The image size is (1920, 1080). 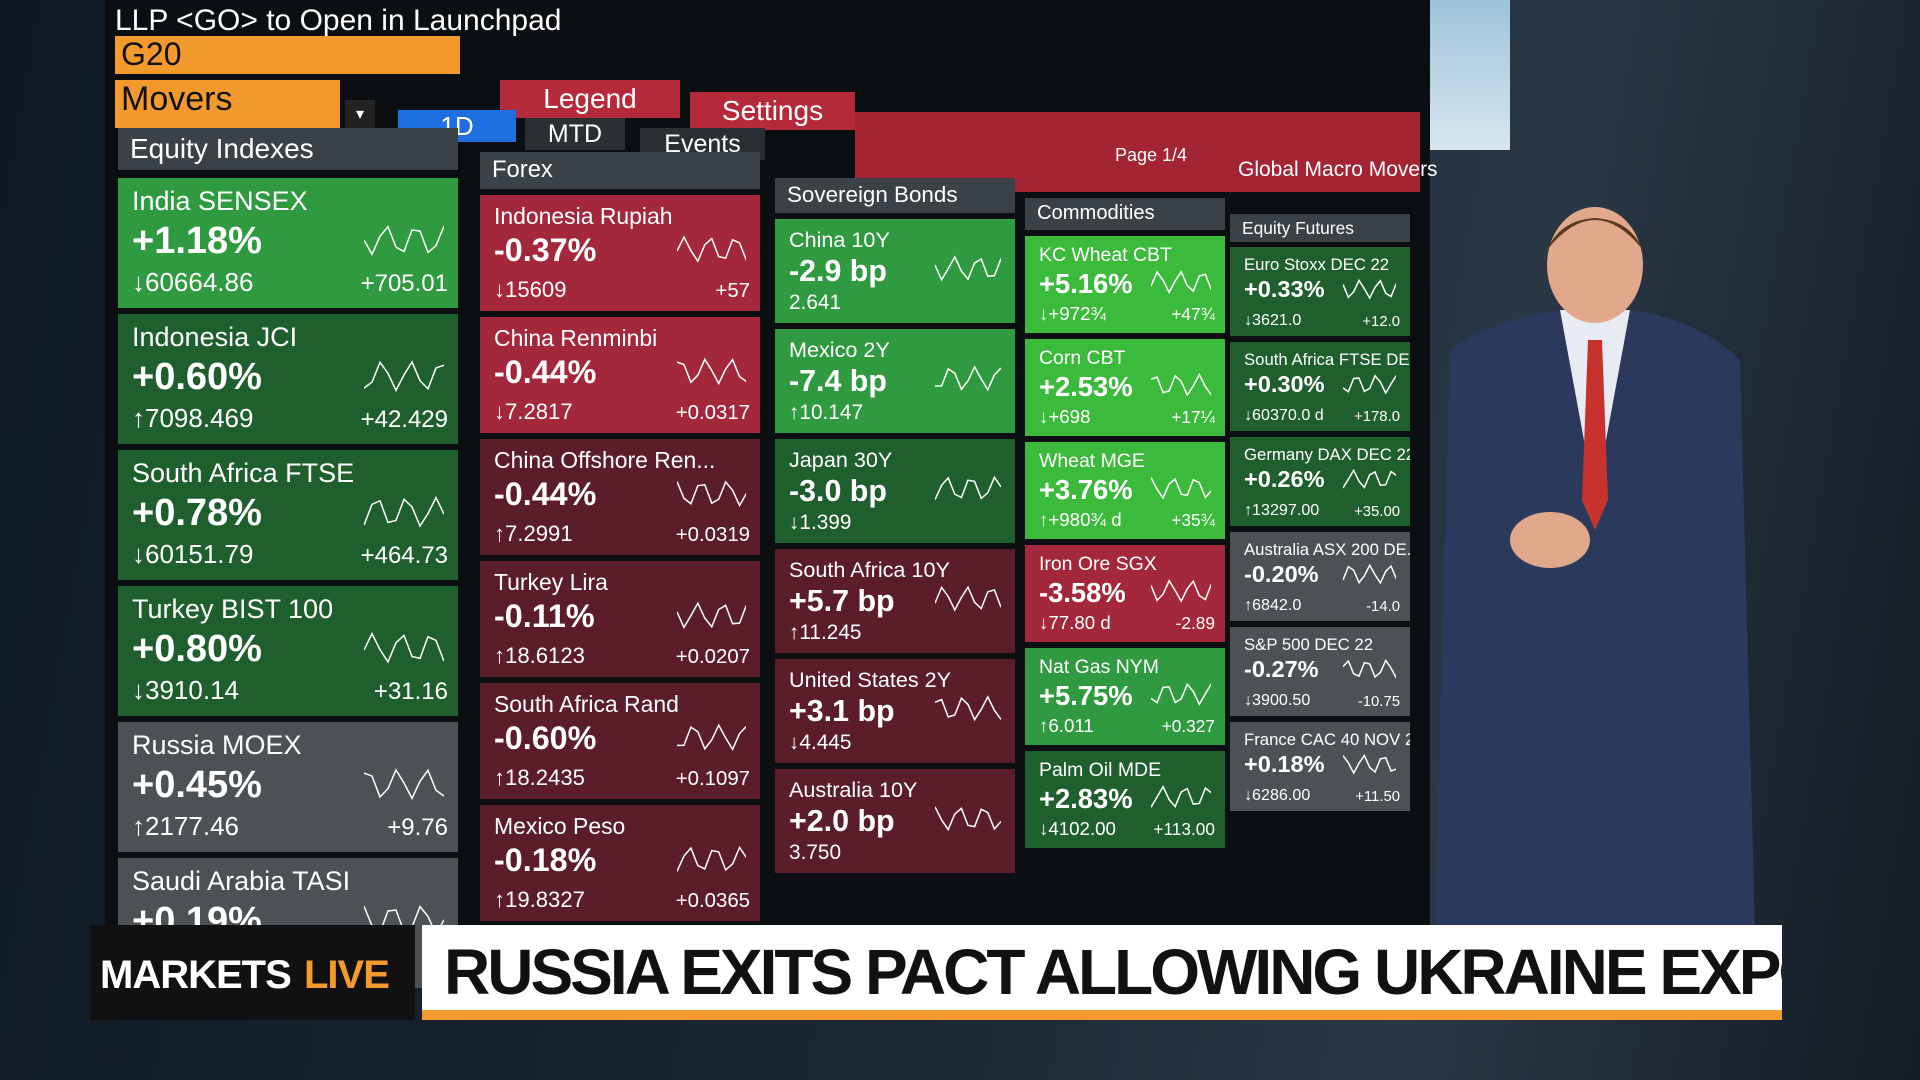 I want to click on tile-level: ↓7.2817, so click(x=533, y=411).